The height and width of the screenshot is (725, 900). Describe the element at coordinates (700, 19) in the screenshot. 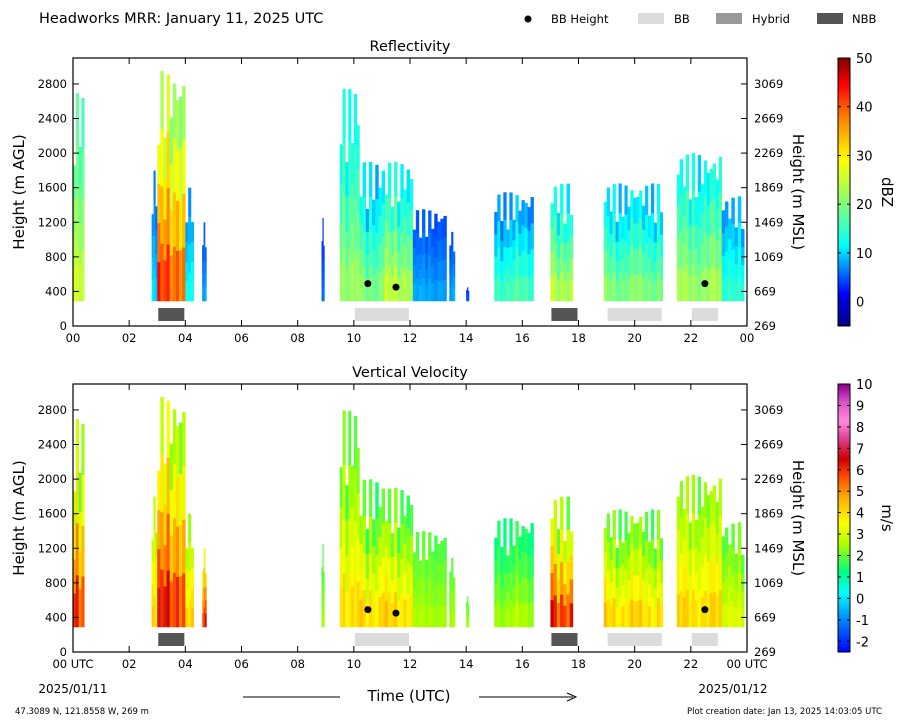

I see `figure-legend: BB Height BB Hybrid NBB` at that location.